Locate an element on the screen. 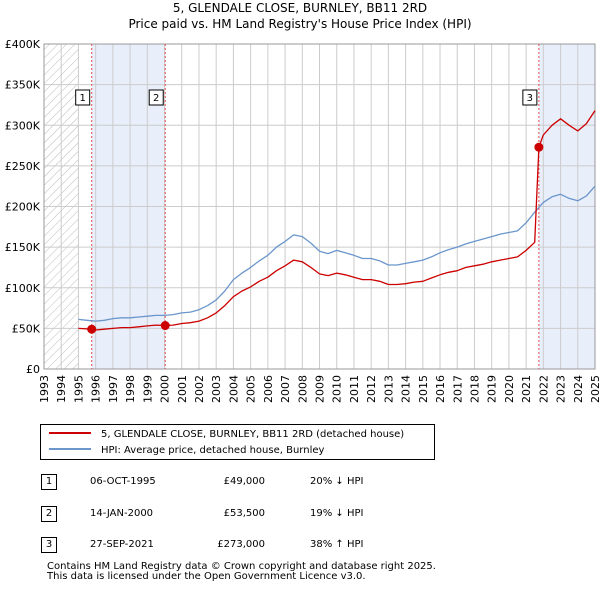 This screenshot has width=600, height=590. x-tick-label: 1999 is located at coordinates (147, 389).